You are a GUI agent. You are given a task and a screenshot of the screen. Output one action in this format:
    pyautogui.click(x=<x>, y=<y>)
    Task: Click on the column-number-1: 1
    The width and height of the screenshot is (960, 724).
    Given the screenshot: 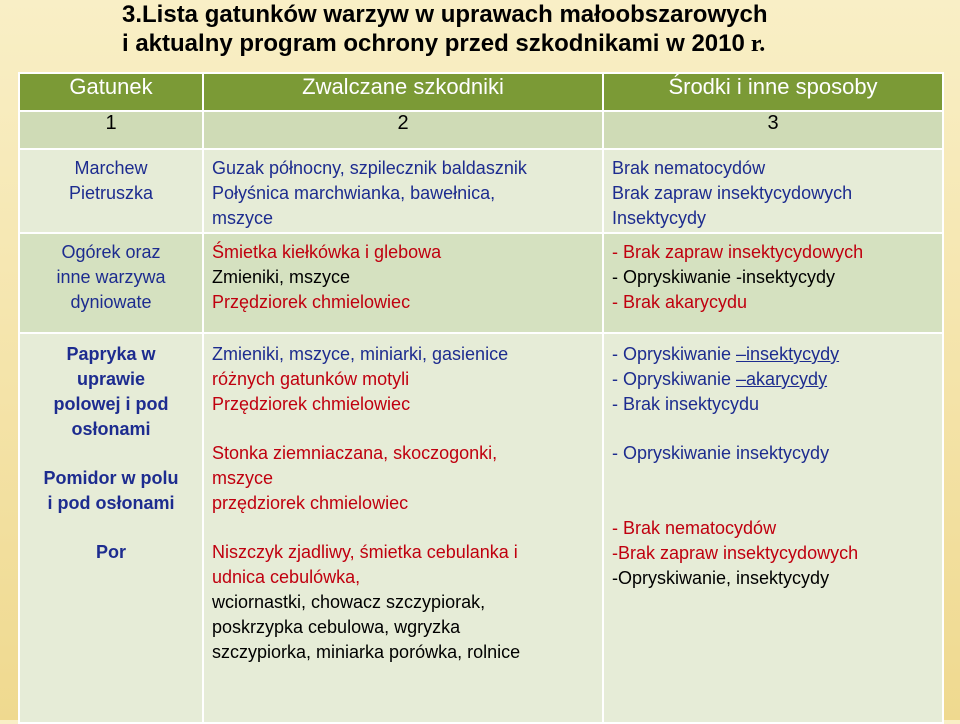 What is the action you would take?
    pyautogui.click(x=111, y=130)
    